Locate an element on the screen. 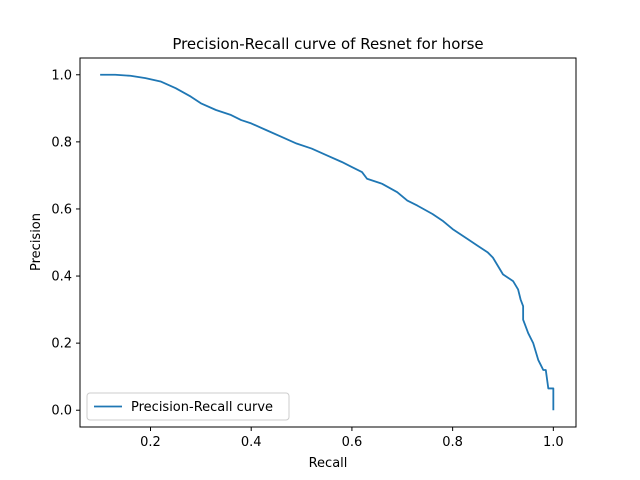 This screenshot has height=480, width=640. legend: Precision-Recall curve is located at coordinates (188, 406).